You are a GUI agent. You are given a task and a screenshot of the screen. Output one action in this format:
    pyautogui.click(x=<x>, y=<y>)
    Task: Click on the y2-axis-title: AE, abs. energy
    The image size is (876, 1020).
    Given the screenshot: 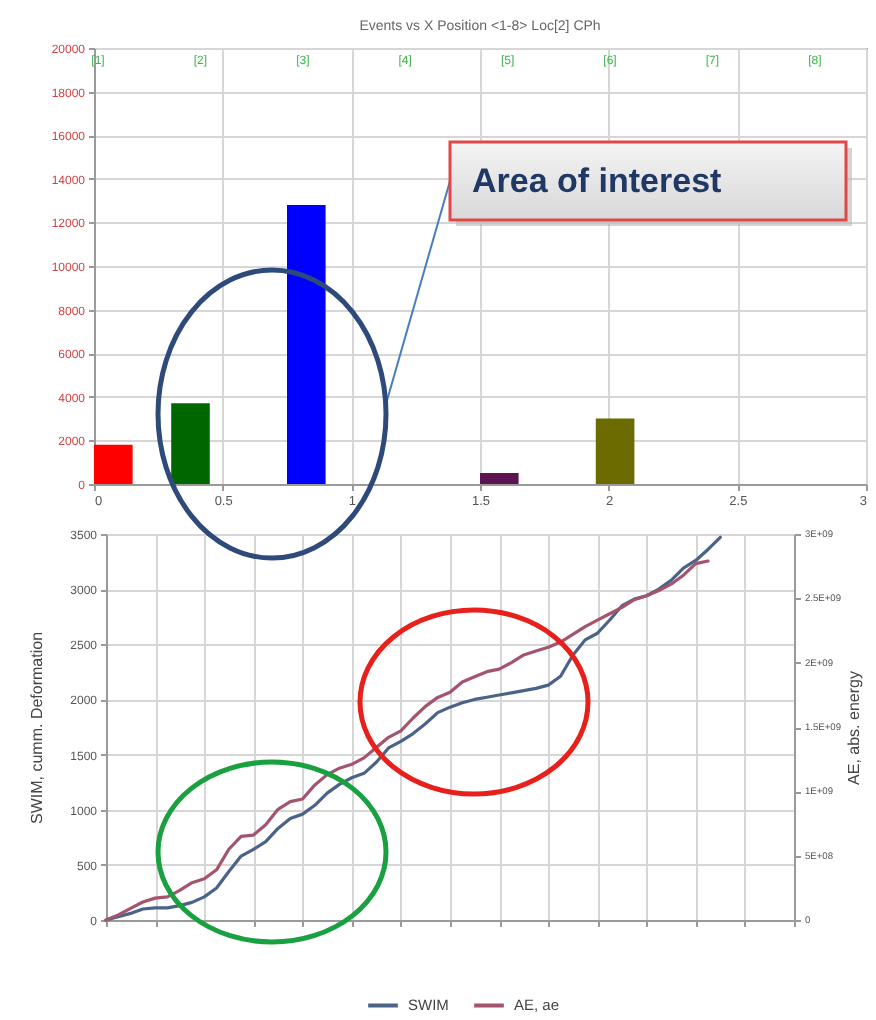 What is the action you would take?
    pyautogui.click(x=854, y=728)
    